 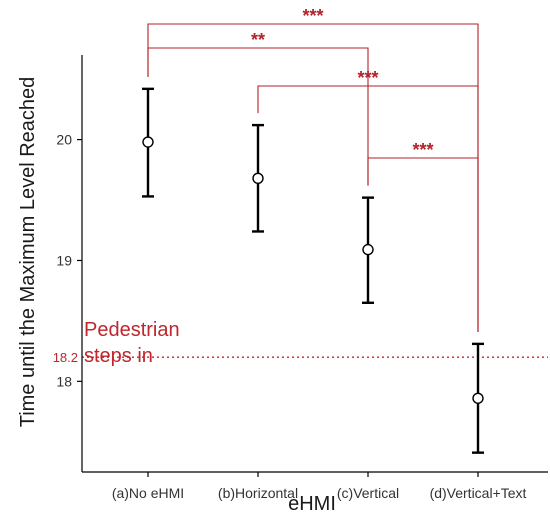 What do you see at coordinates (148, 493) in the screenshot?
I see `x-tick-label: (a)No eHMI` at bounding box center [148, 493].